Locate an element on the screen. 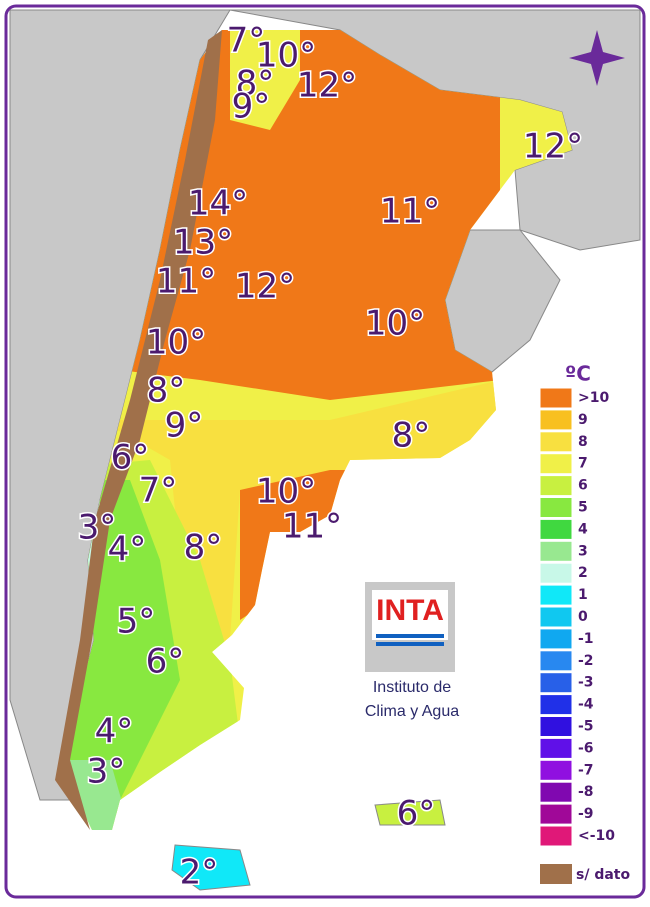 This screenshot has height=907, width=650. legend-label: 2 is located at coordinates (583, 573).